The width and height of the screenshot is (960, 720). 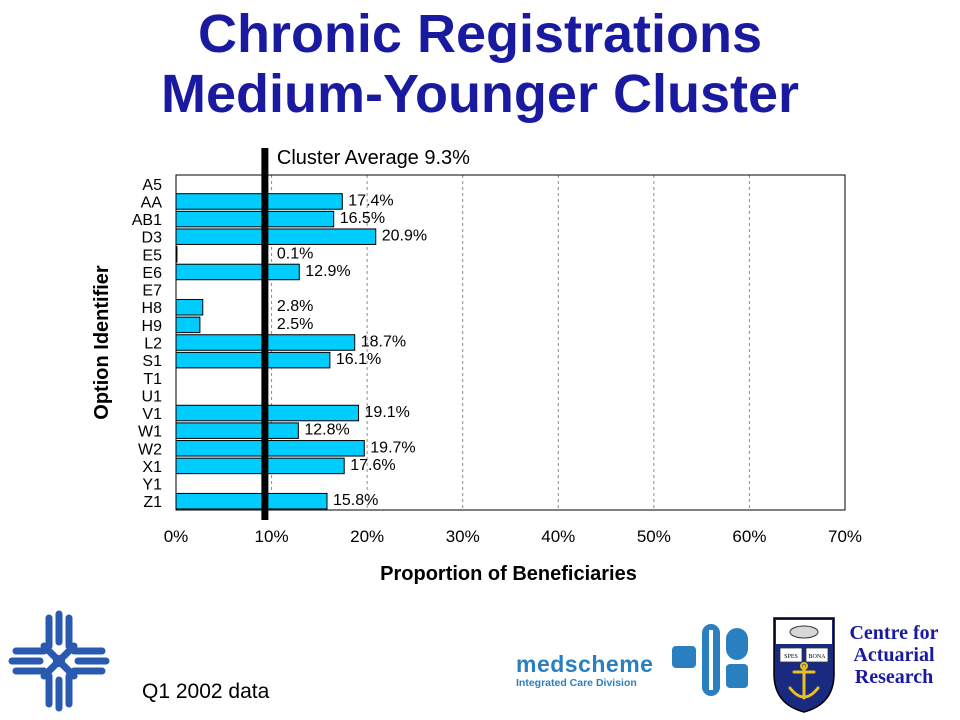 What do you see at coordinates (392, 447) in the screenshot?
I see `value-label: 19.7%` at bounding box center [392, 447].